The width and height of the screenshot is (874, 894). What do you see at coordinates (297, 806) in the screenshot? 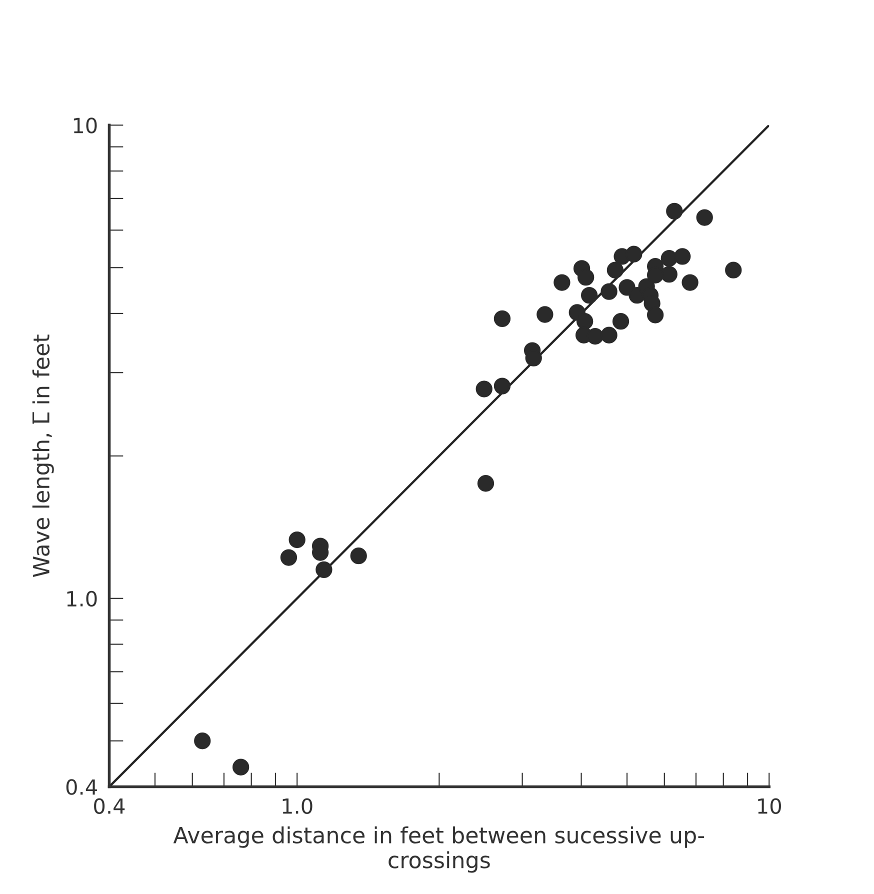
I see `x-tick-label: 1.0` at bounding box center [297, 806].